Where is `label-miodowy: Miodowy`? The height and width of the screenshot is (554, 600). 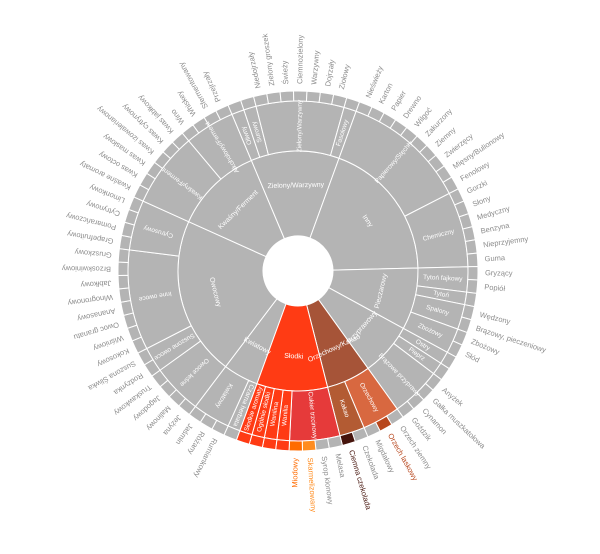
label-miodowy: Miodowy is located at coordinates (294, 473).